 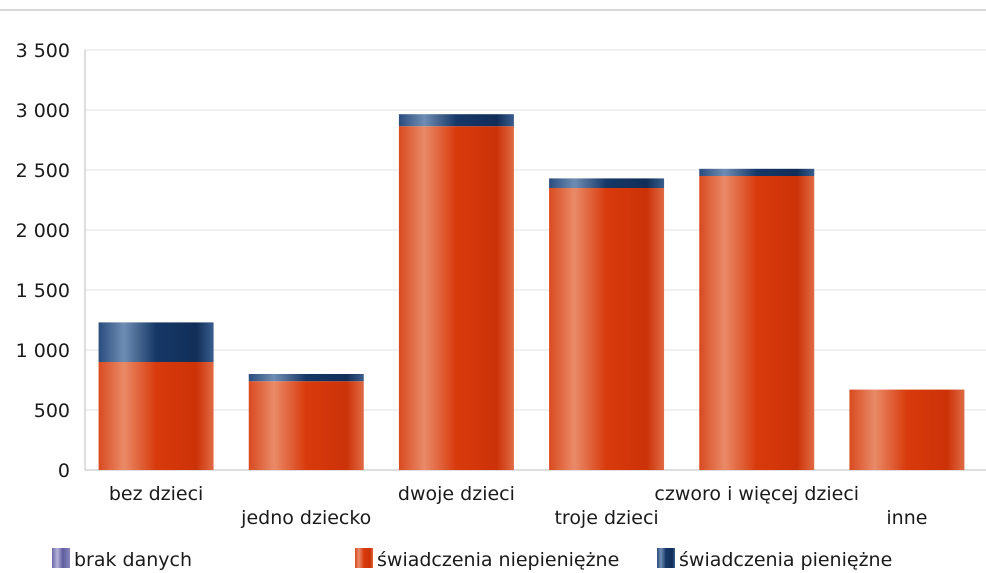 What do you see at coordinates (785, 560) in the screenshot?
I see `legend-label: świadczenia pieniężne` at bounding box center [785, 560].